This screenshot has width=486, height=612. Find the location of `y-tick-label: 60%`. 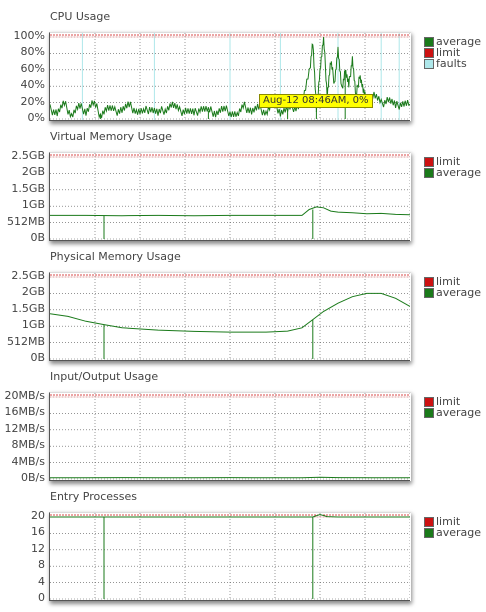

y-tick-label: 60% is located at coordinates (32, 68).